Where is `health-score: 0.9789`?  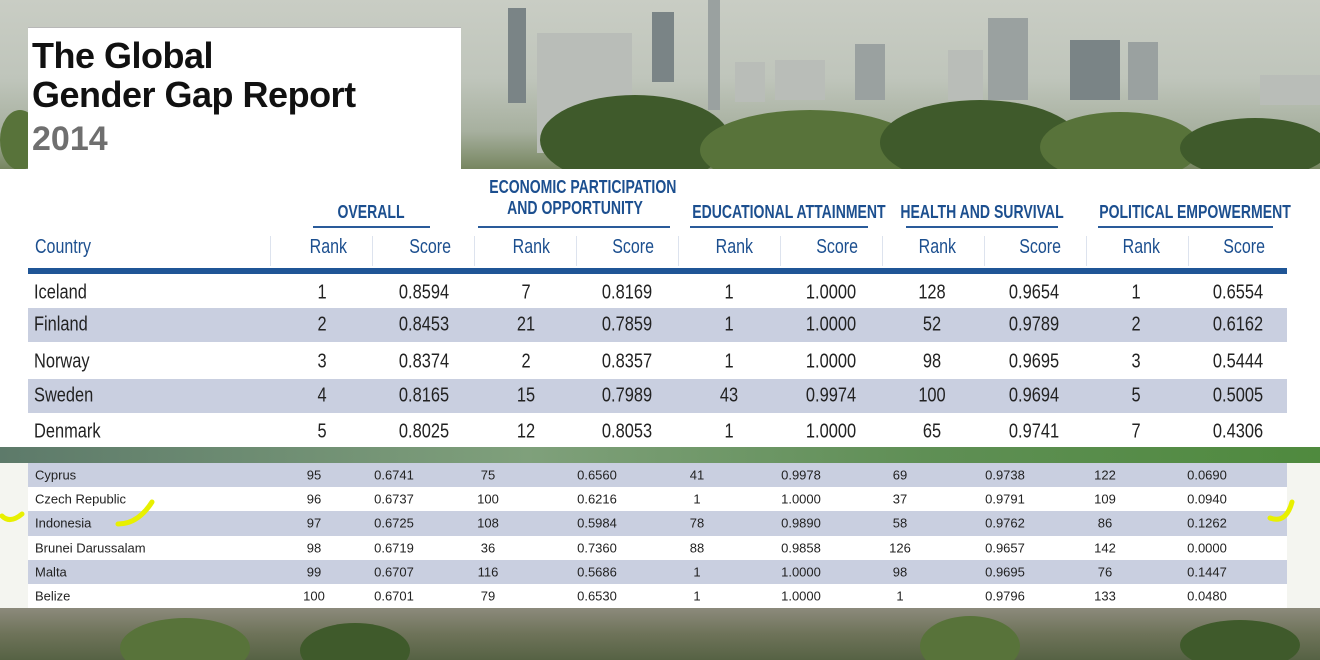 health-score: 0.9789 is located at coordinates (1034, 324).